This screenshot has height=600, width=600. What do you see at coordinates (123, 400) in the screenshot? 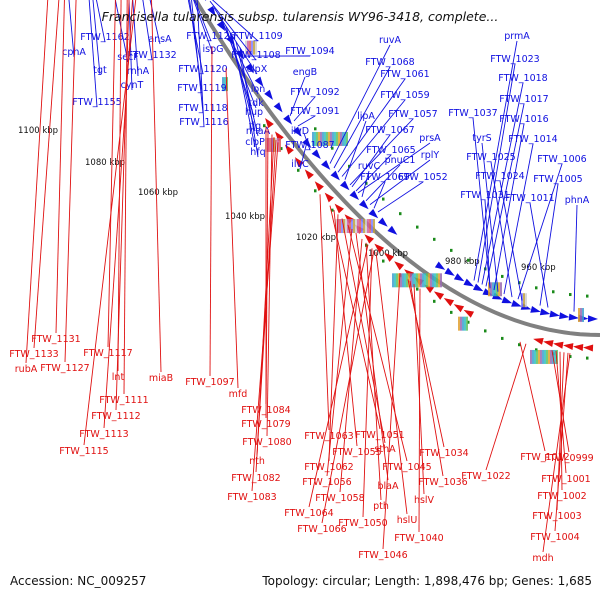
I see `reverse-gene-label: FTW_1111` at bounding box center [123, 400].